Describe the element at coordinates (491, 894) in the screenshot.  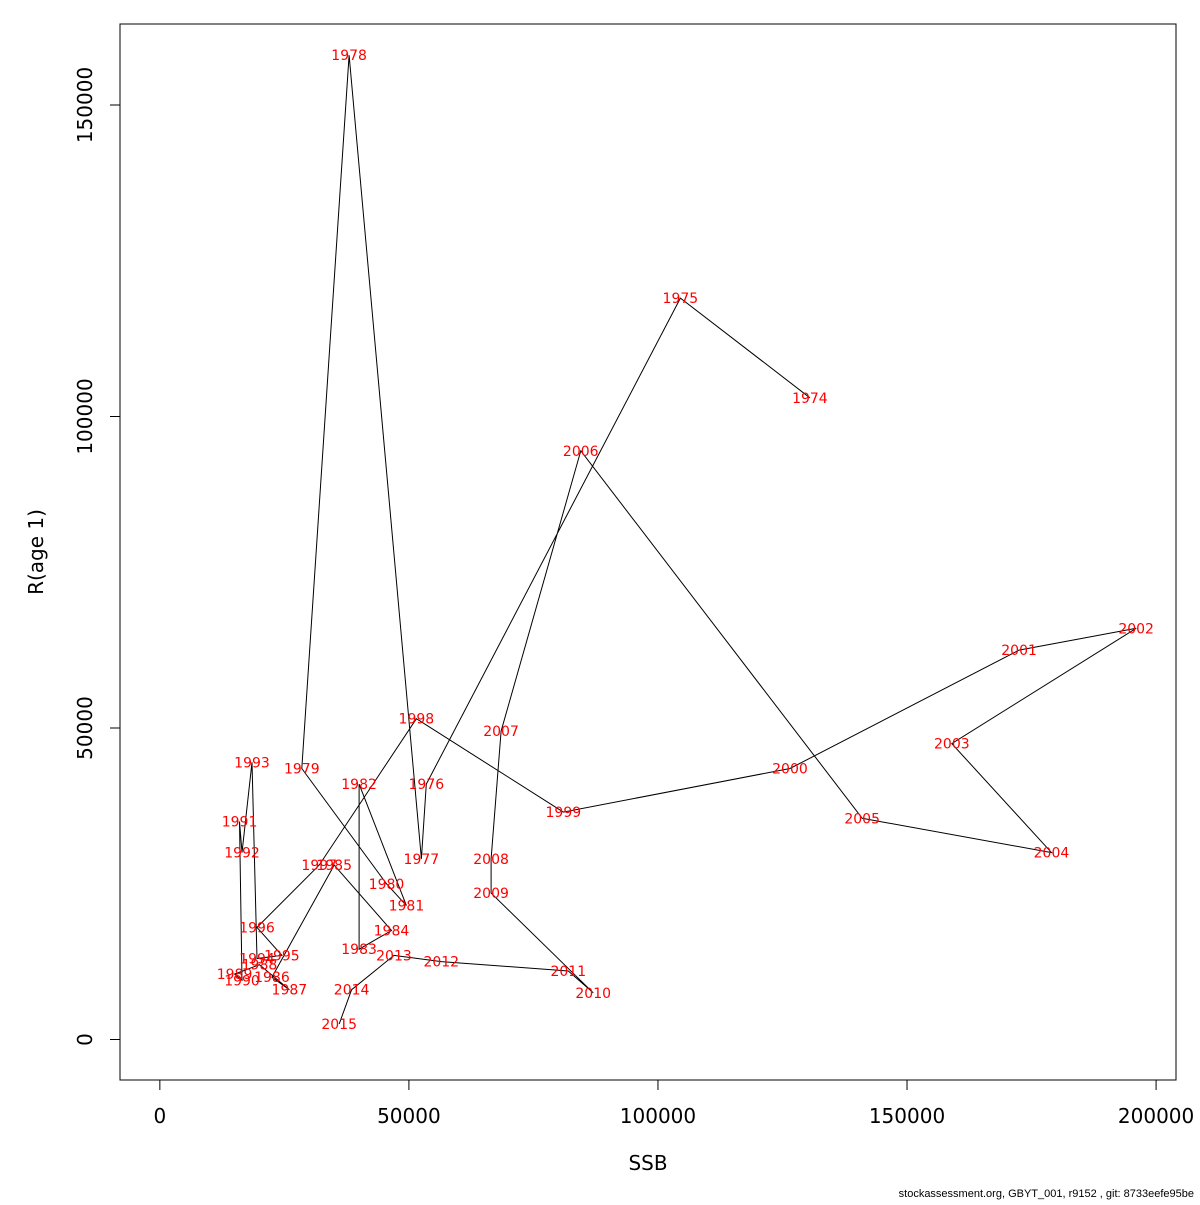
I see `year-label-2009: 2009` at that location.